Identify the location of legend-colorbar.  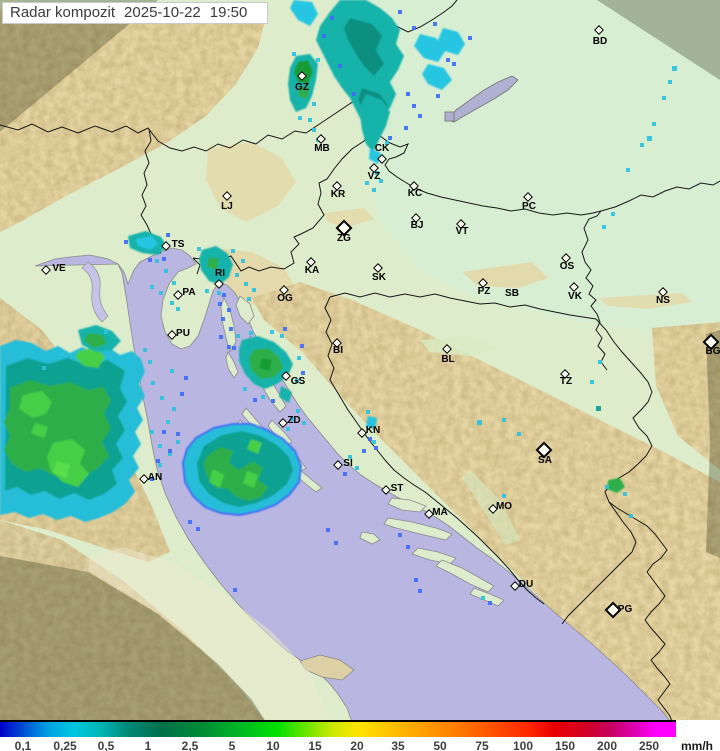
(338, 728).